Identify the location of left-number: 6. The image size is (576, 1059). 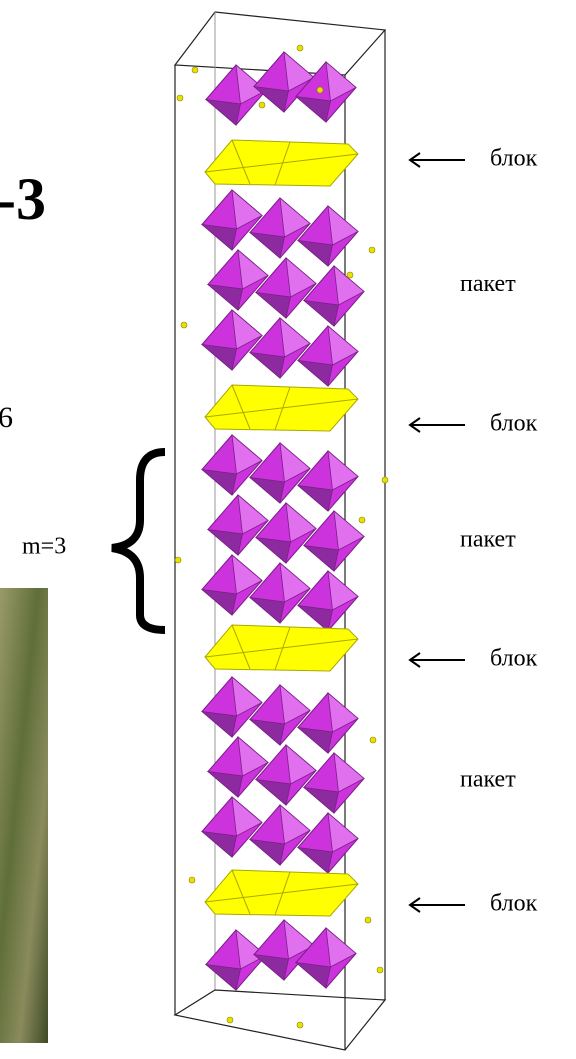
(6, 417).